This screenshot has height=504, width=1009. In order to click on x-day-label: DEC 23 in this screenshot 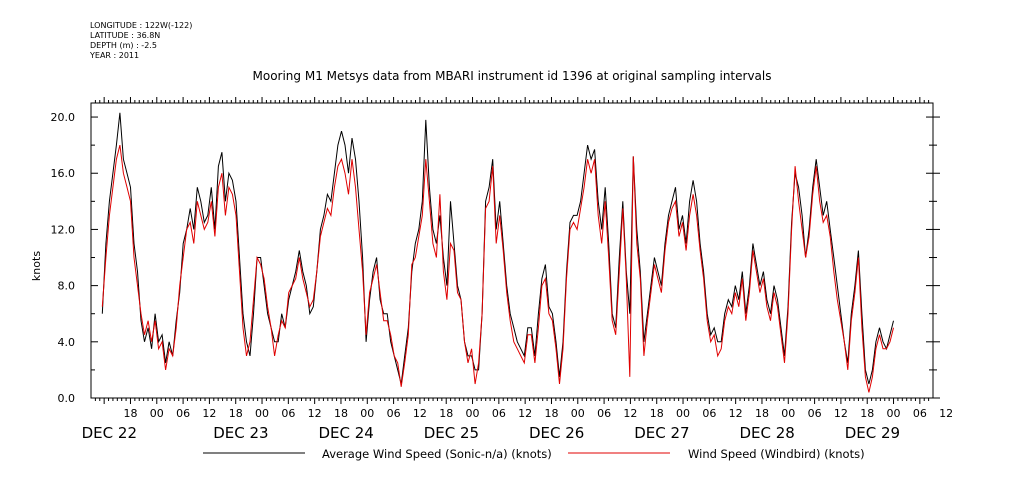, I will do `click(240, 433)`.